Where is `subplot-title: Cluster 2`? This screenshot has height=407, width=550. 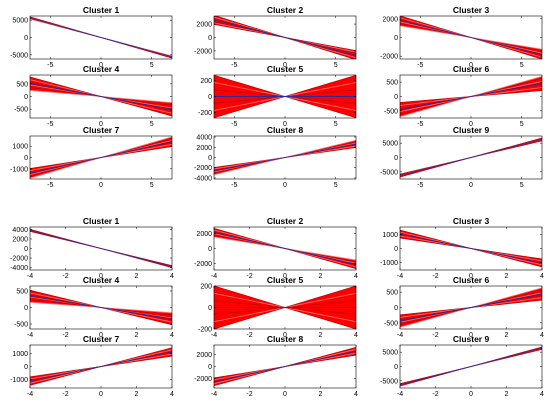 subplot-title: Cluster 2 is located at coordinates (285, 10).